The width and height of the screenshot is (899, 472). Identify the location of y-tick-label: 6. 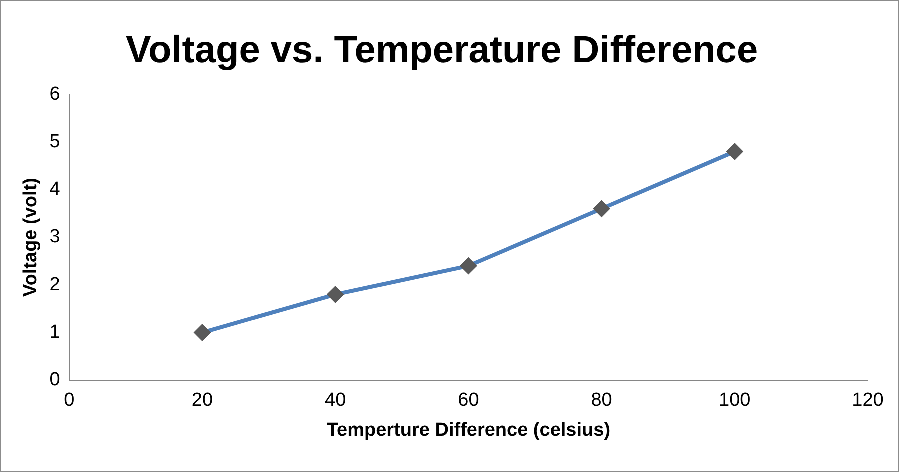
(55, 94).